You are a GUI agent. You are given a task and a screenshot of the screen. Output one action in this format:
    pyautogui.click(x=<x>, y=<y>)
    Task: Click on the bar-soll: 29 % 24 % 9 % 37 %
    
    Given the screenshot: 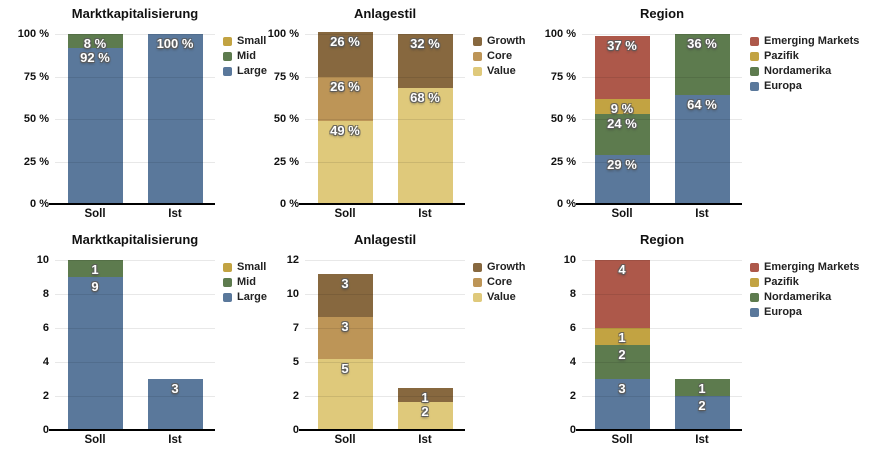 What is the action you would take?
    pyautogui.click(x=622, y=119)
    